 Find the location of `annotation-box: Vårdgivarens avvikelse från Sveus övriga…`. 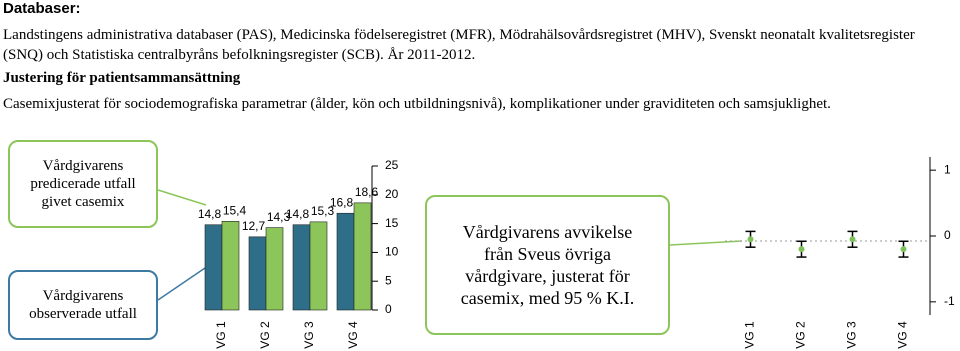

annotation-box: Vårdgivarens avvikelse från Sveus övriga… is located at coordinates (547, 265).